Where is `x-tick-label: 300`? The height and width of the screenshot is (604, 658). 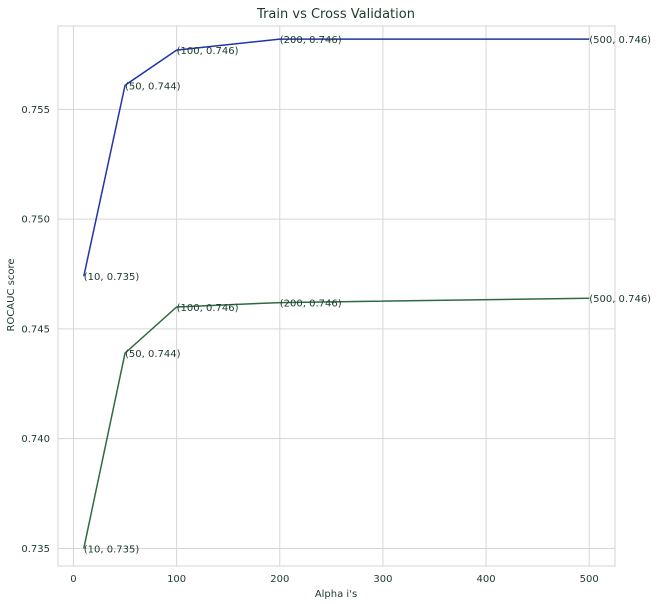
x-tick-label: 300 is located at coordinates (382, 579).